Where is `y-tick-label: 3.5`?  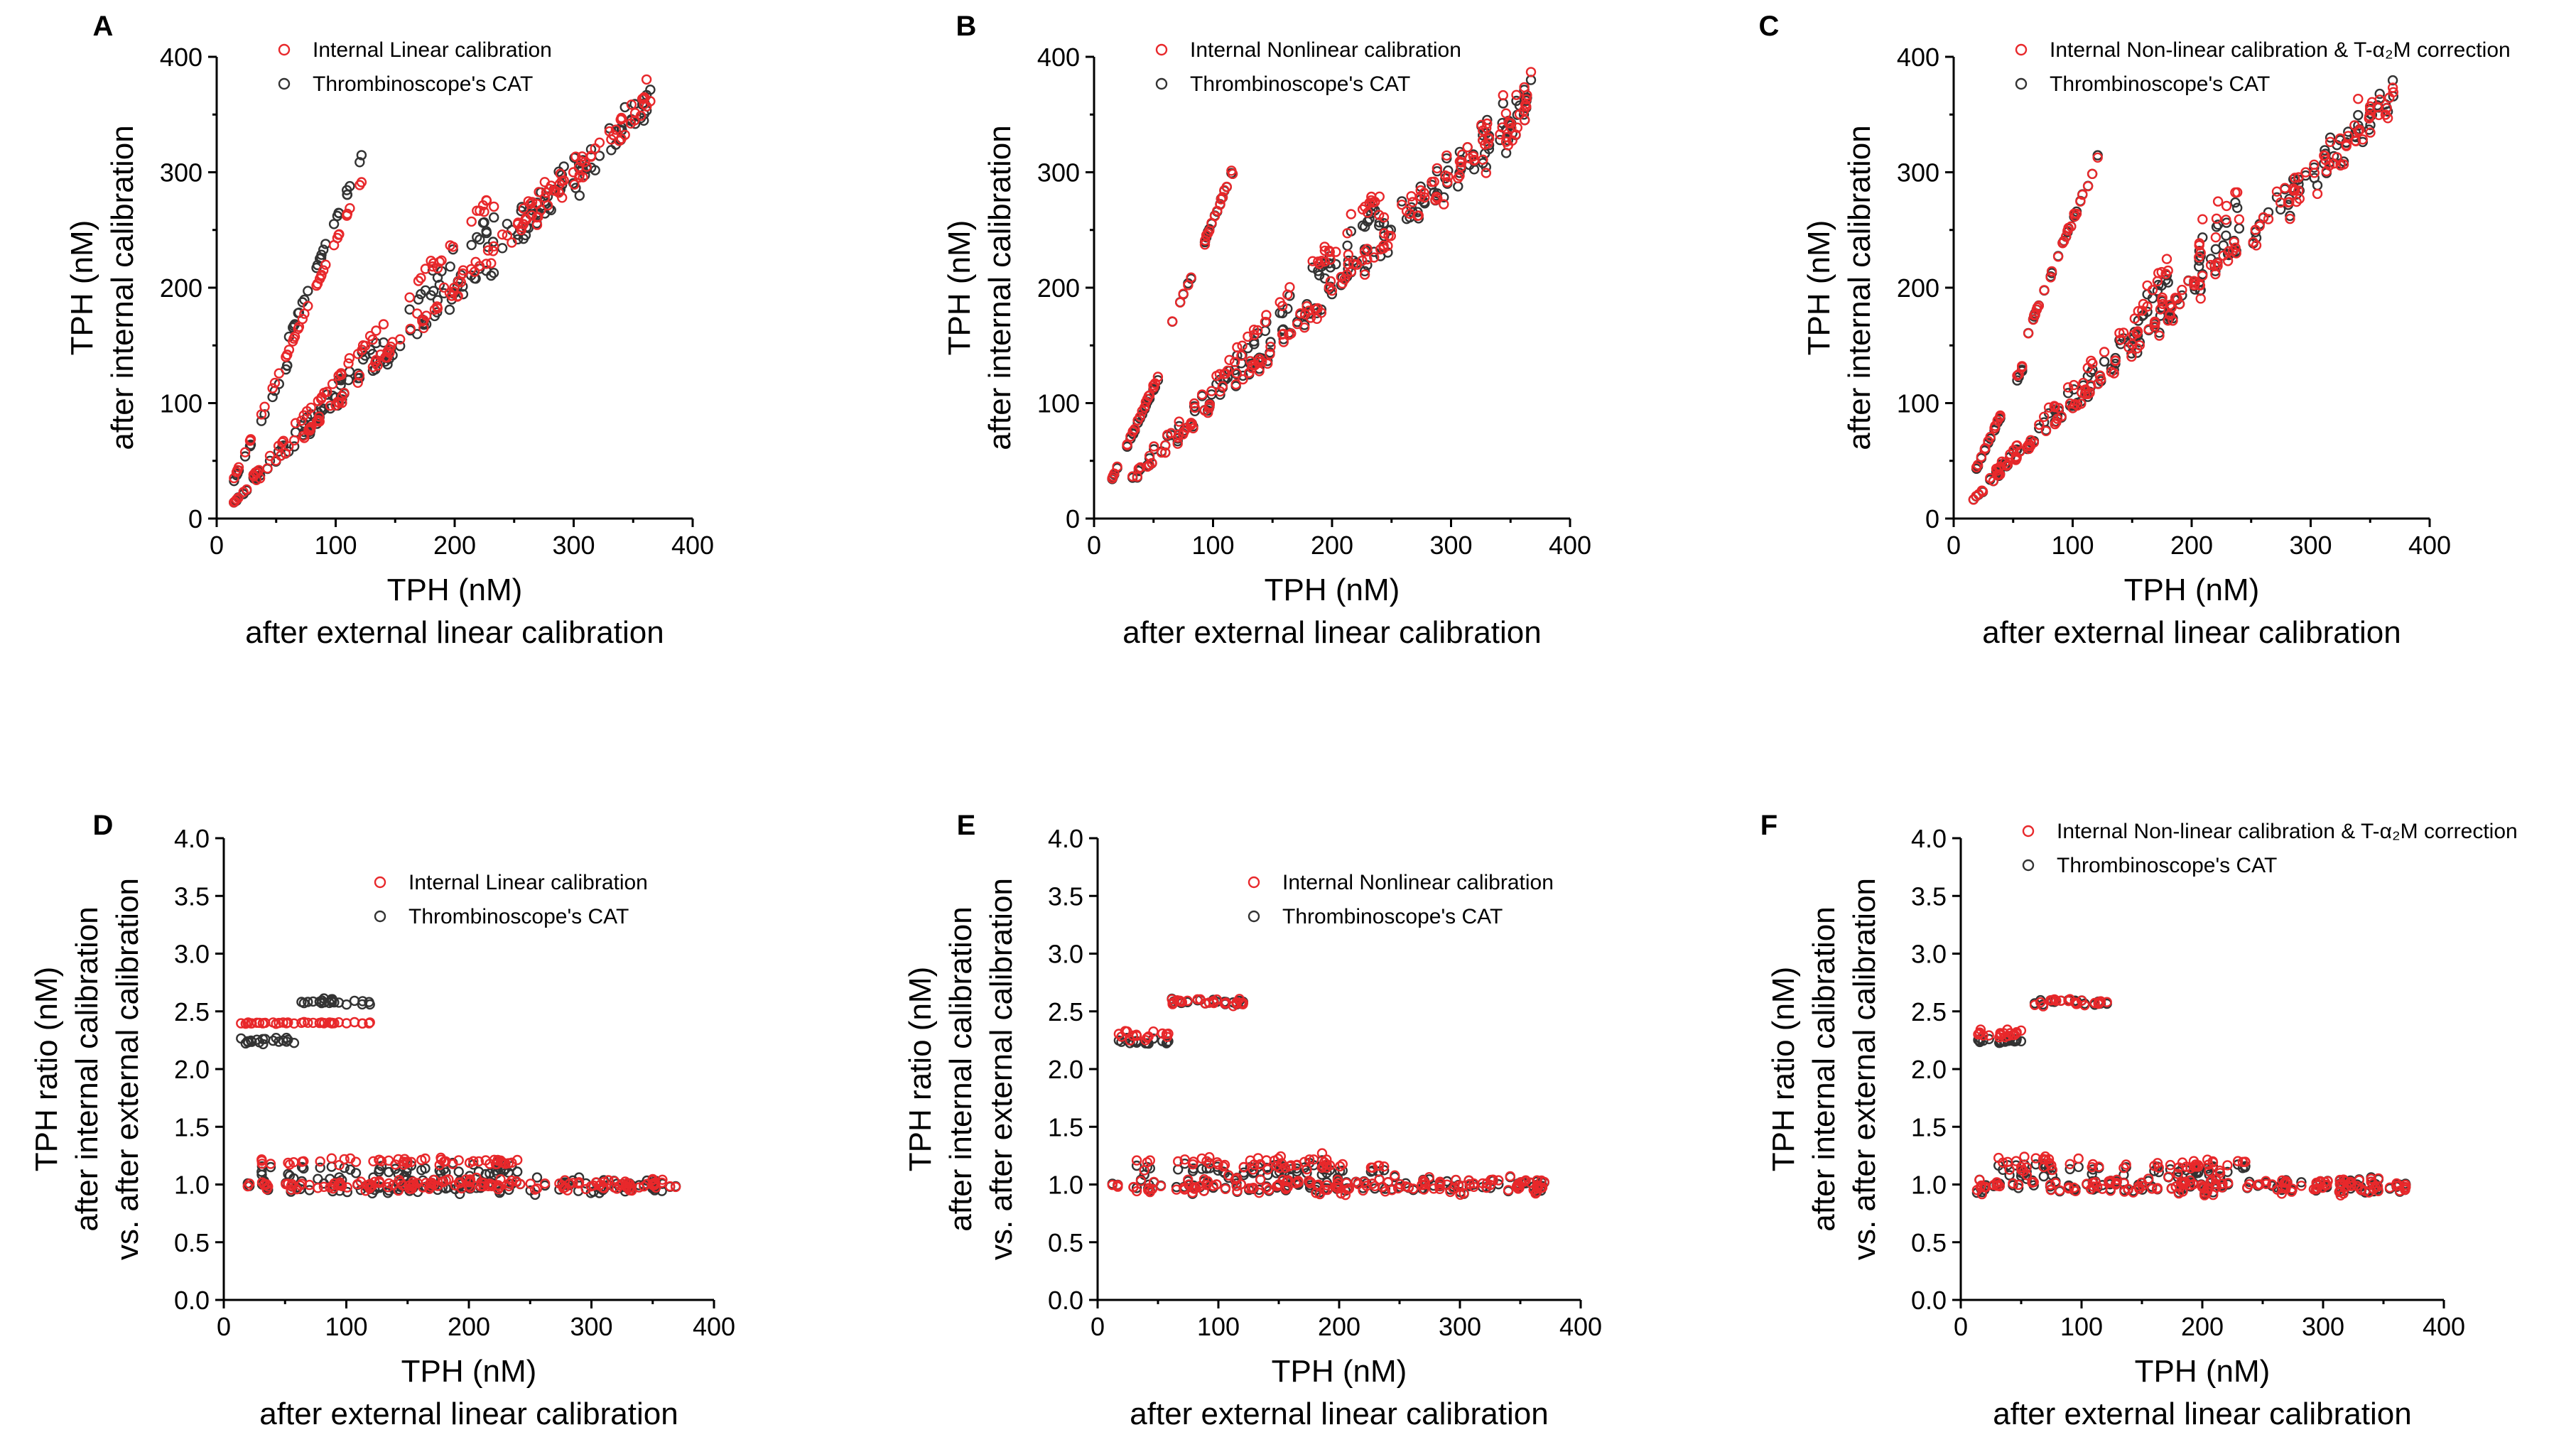 y-tick-label: 3.5 is located at coordinates (1065, 896).